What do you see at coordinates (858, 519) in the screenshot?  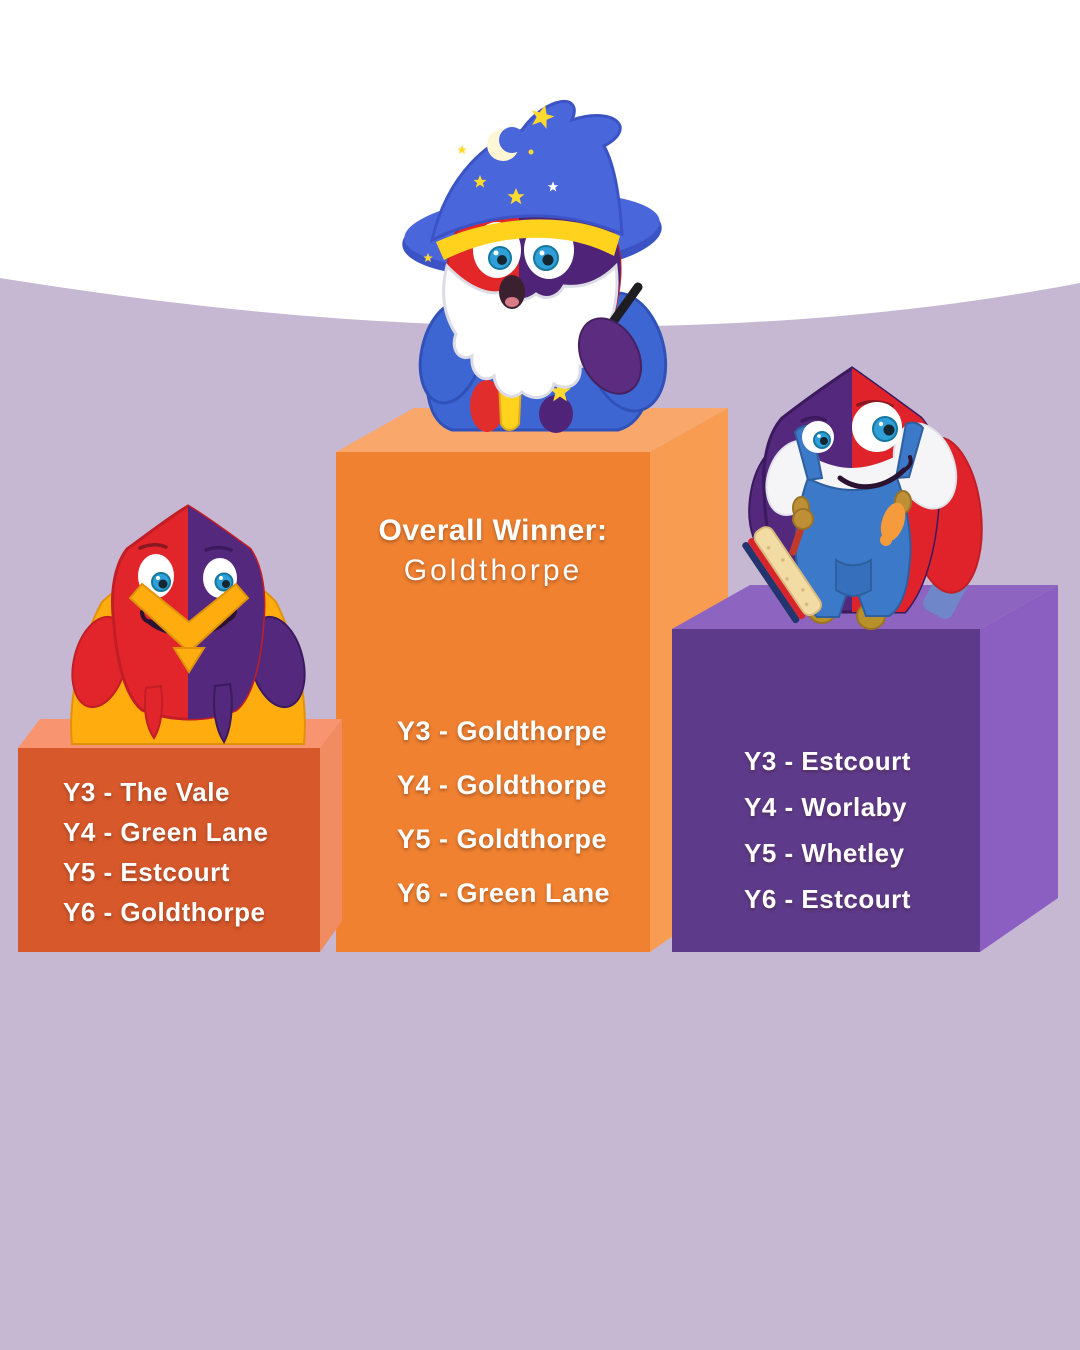 I see `overalls` at bounding box center [858, 519].